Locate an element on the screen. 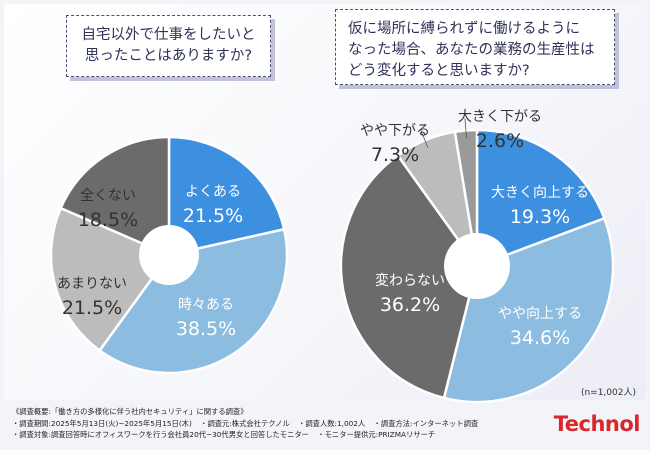 Image resolution: width=650 pixels, height=450 pixels. pie2-value-label-4: 2.6% is located at coordinates (500, 141).